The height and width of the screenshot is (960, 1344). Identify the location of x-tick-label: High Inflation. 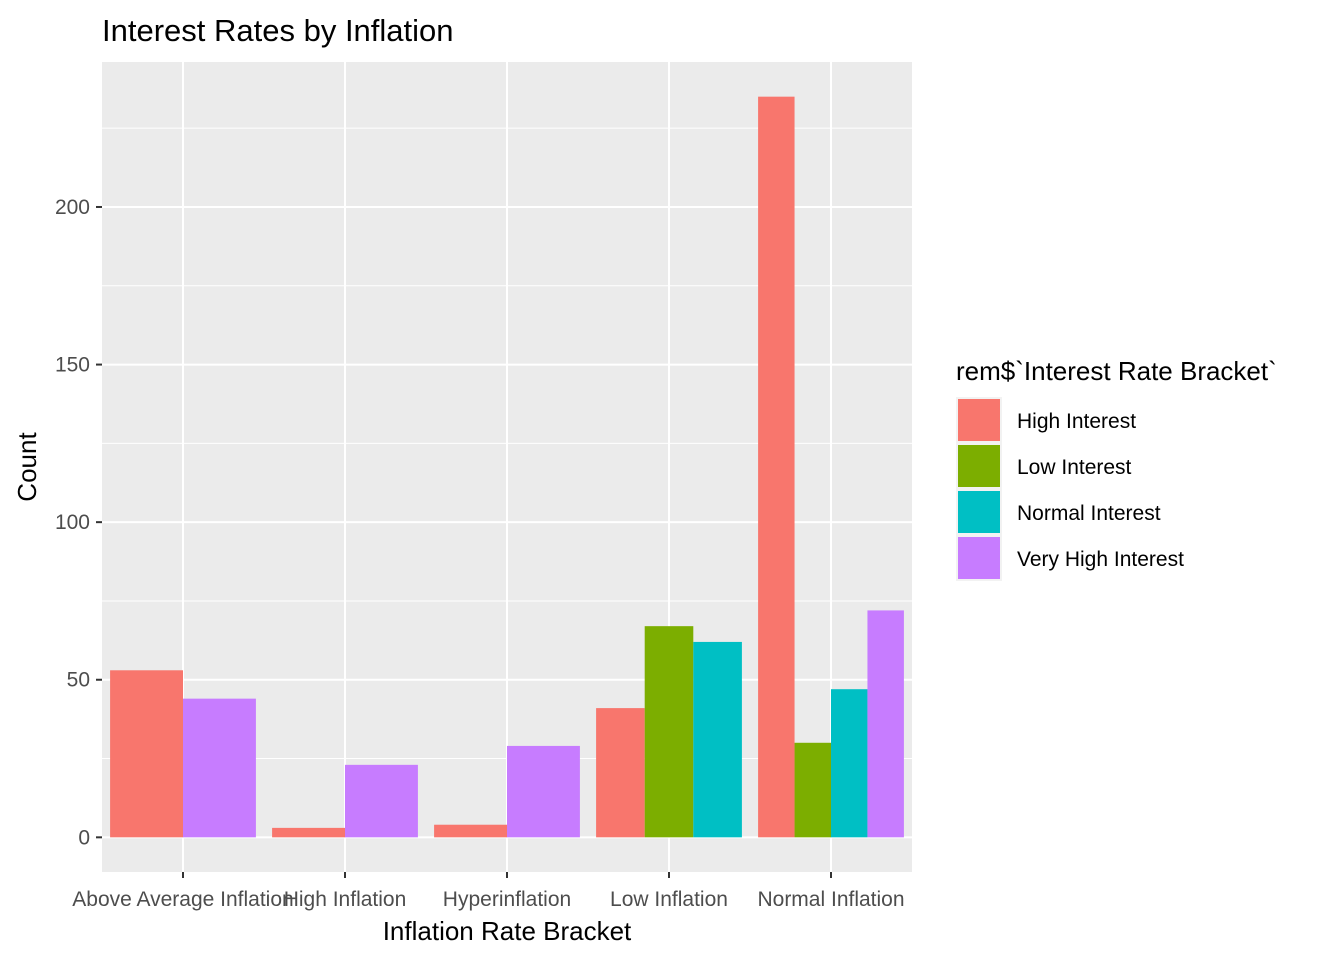
(345, 899).